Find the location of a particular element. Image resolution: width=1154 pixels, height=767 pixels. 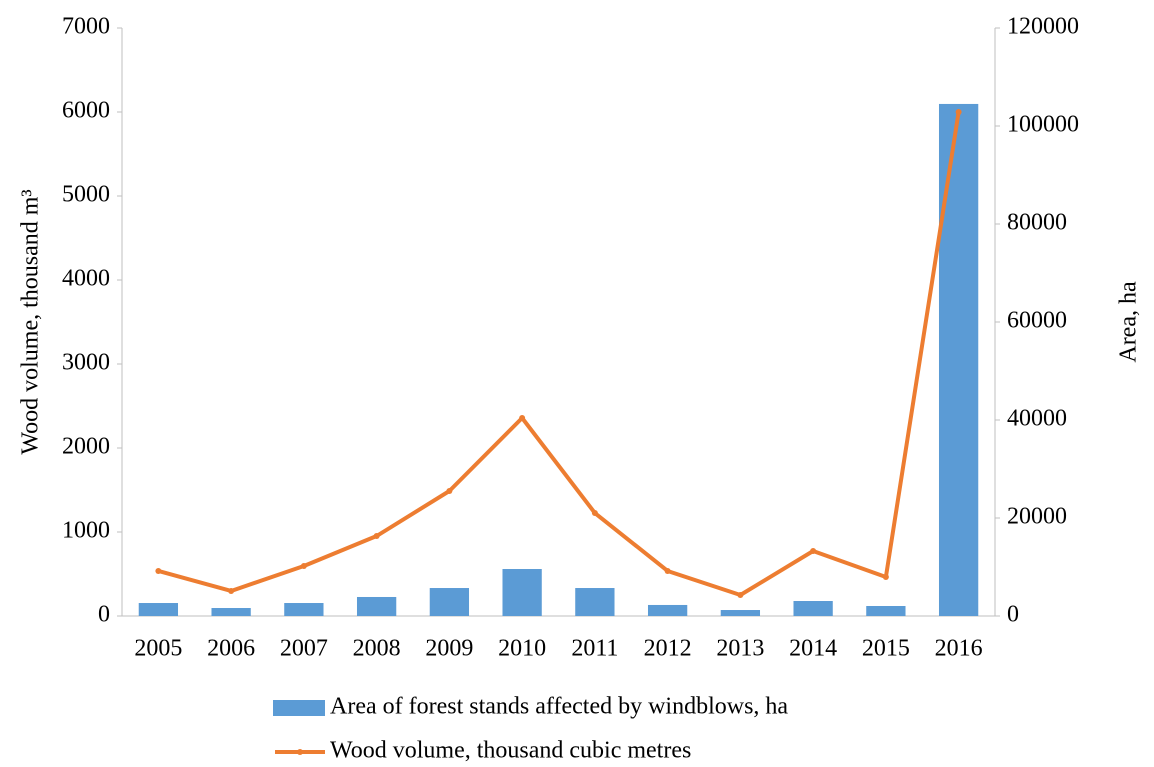

y-tick-label: 7000 is located at coordinates (86, 27).